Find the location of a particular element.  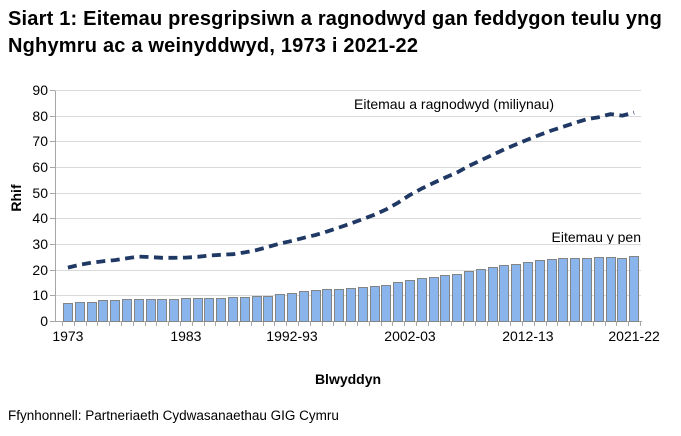

y-tick-label: 60 is located at coordinates (40, 167).